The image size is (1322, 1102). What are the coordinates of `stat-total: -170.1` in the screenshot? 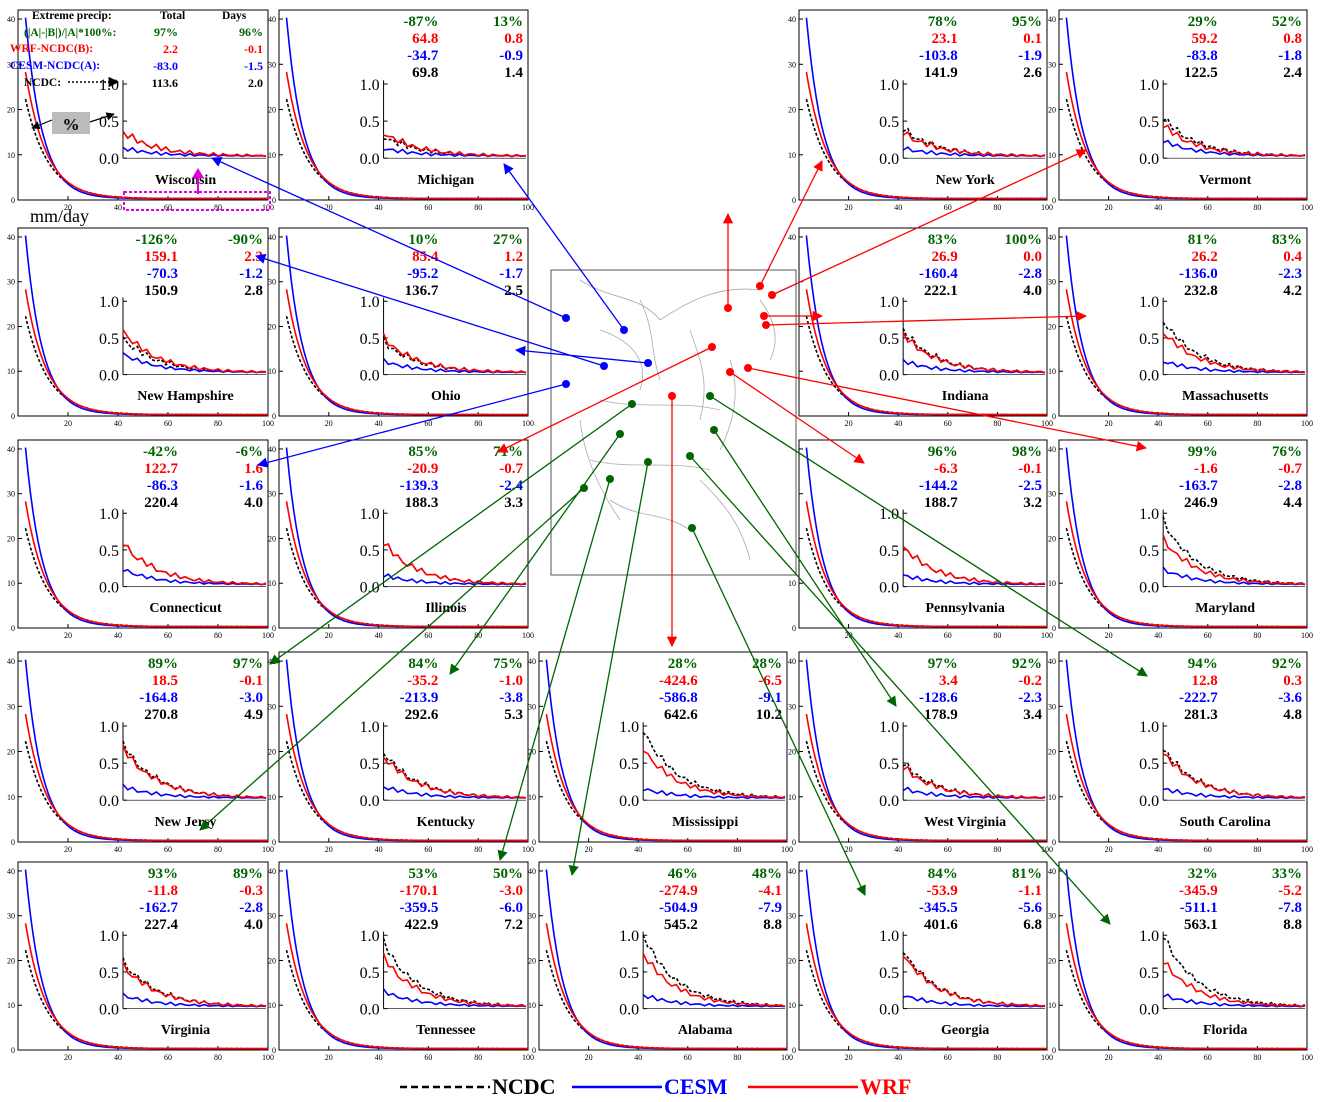 It's located at (419, 891).